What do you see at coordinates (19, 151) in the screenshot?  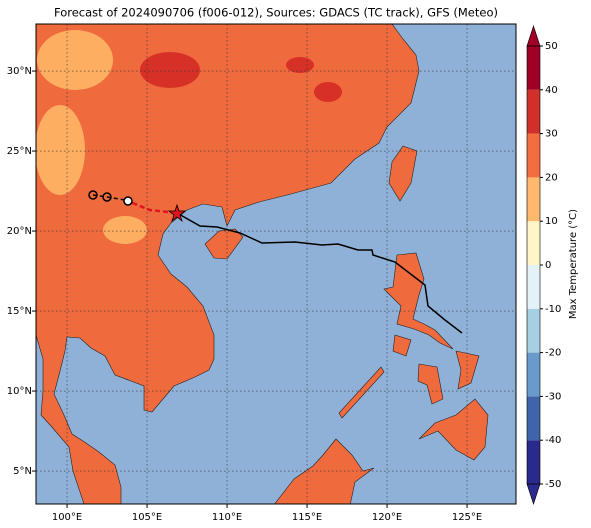 I see `y-tick-label: 25°N` at bounding box center [19, 151].